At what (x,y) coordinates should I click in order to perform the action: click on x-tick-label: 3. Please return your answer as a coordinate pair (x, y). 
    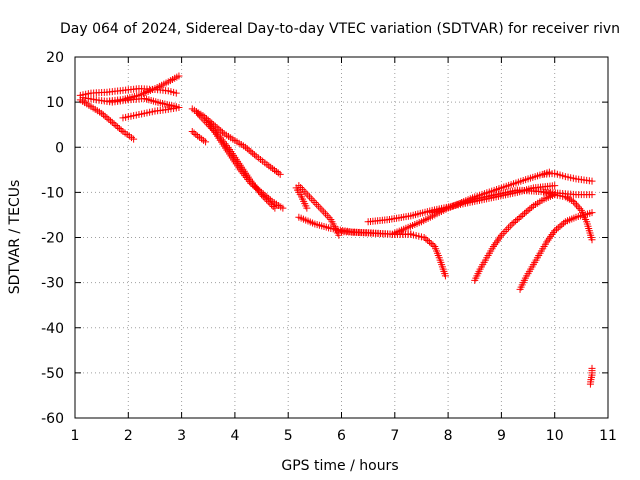
    Looking at the image, I should click on (181, 436).